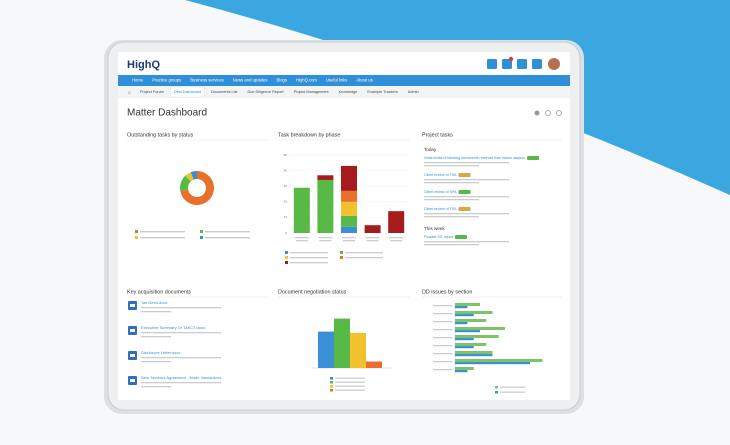 The width and height of the screenshot is (730, 445). I want to click on breadcrumb-link: Documents List, so click(224, 92).